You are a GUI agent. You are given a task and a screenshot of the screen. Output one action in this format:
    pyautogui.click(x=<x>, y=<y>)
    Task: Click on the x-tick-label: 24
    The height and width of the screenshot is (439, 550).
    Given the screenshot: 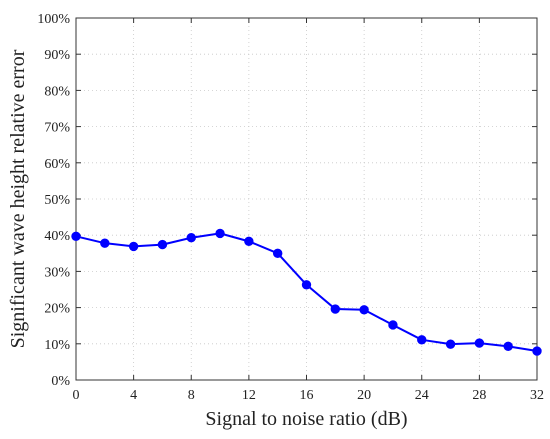 What is the action you would take?
    pyautogui.click(x=422, y=395)
    